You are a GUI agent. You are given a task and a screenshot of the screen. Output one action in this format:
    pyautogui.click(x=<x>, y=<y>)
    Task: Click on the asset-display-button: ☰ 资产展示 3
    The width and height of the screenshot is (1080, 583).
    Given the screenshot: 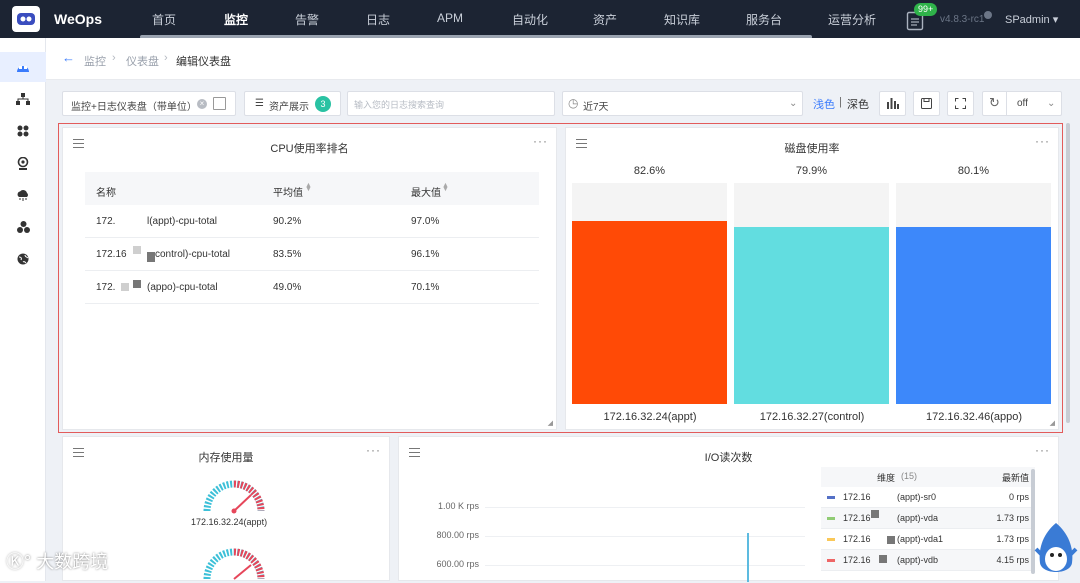 What is the action you would take?
    pyautogui.click(x=292, y=103)
    